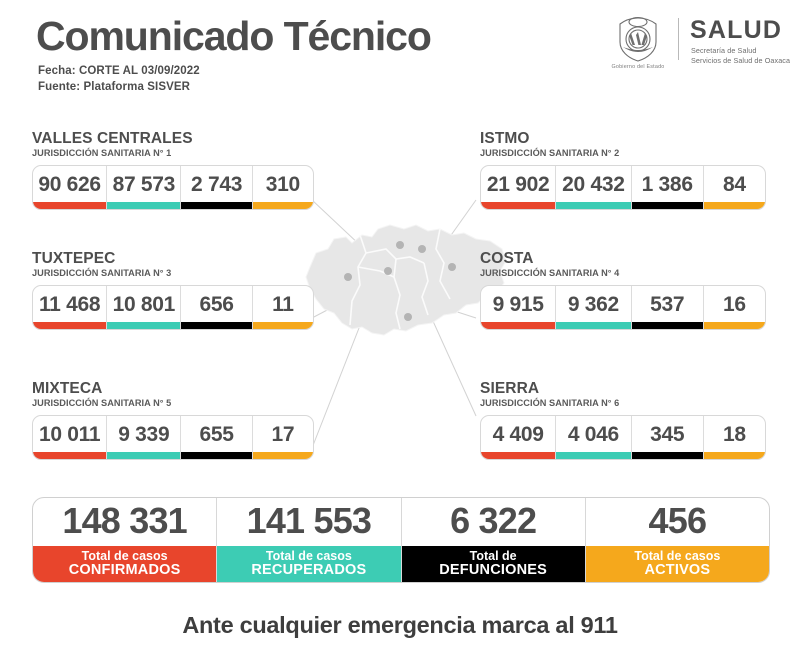 This screenshot has height=671, width=800. Describe the element at coordinates (519, 307) in the screenshot. I see `region-cell-confirmados: 9 915` at that location.